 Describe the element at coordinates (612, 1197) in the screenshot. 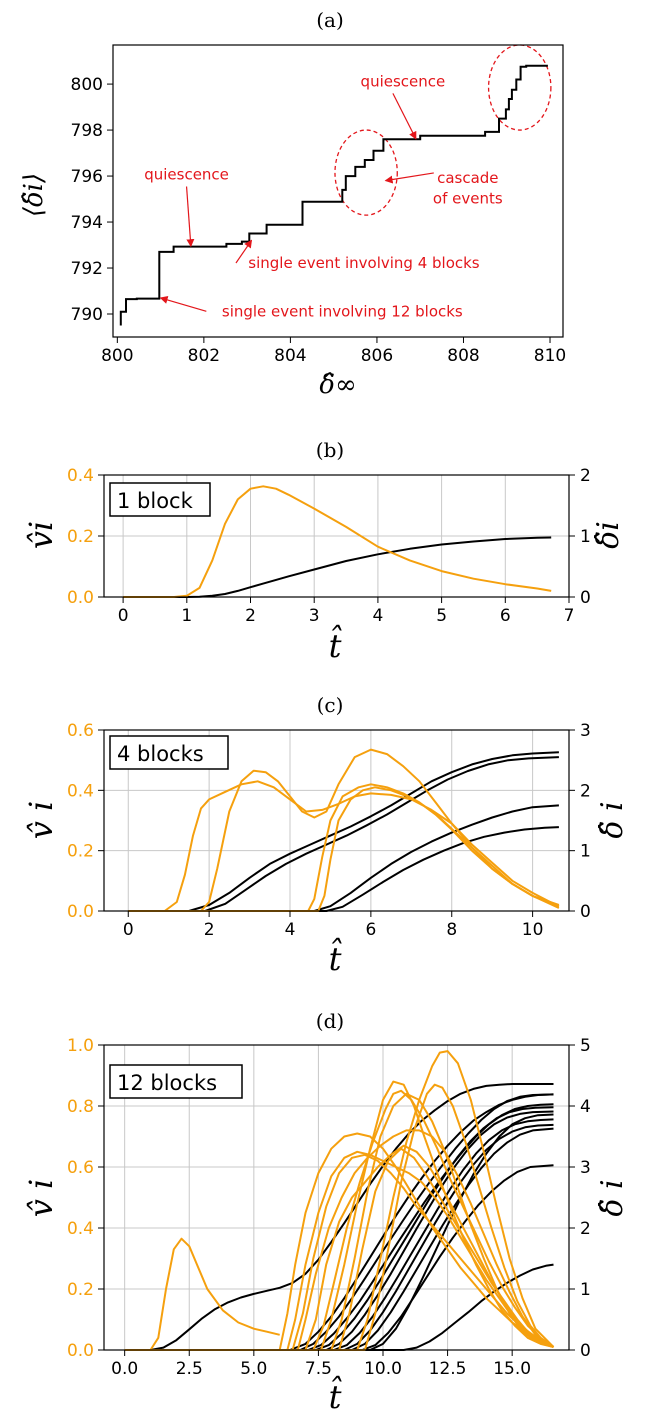

I see `panel-d-ylabel-right: δ̂ i` at that location.